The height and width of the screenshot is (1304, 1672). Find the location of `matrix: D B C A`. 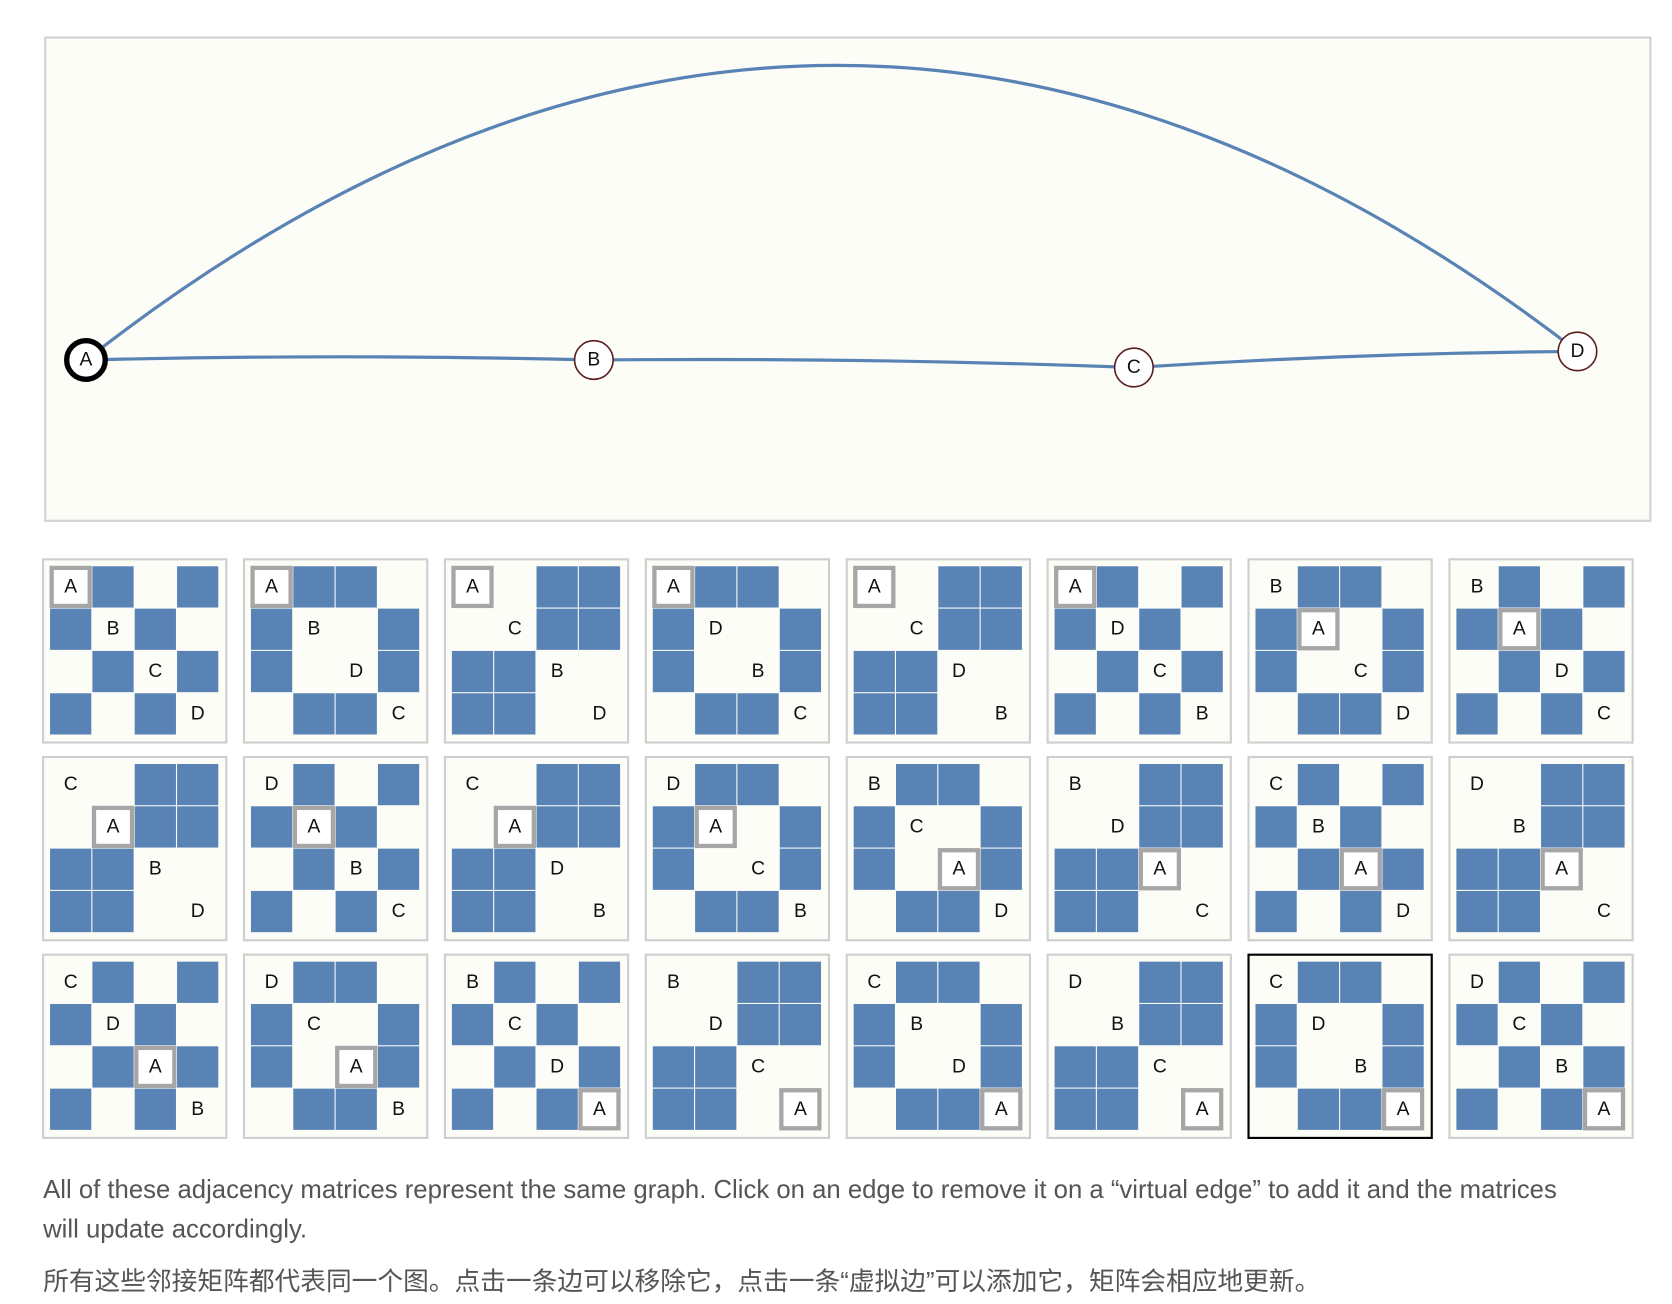

matrix: D B C A is located at coordinates (1139, 1046).